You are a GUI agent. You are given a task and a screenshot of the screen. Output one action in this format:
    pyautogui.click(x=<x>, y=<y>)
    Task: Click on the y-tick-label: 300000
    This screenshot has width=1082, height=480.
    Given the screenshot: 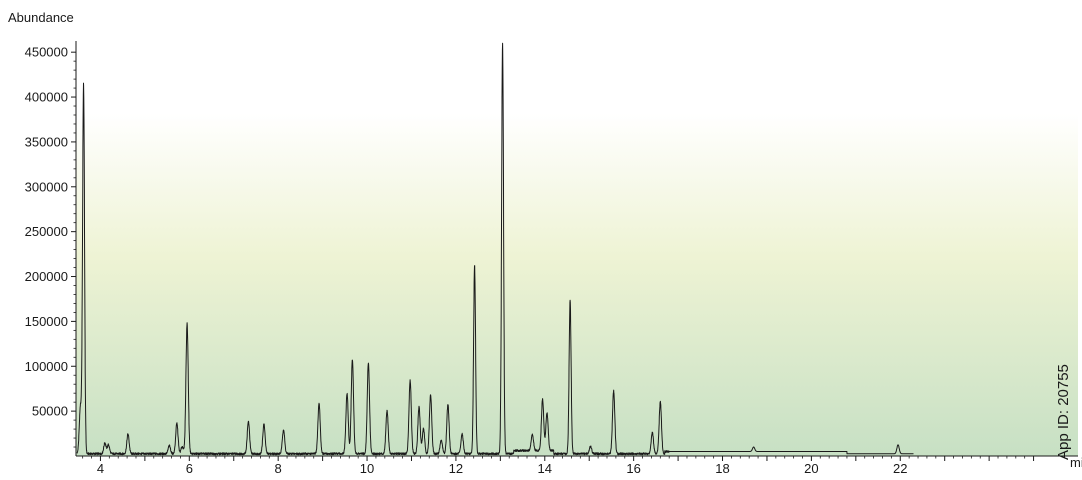 What is the action you would take?
    pyautogui.click(x=46, y=186)
    